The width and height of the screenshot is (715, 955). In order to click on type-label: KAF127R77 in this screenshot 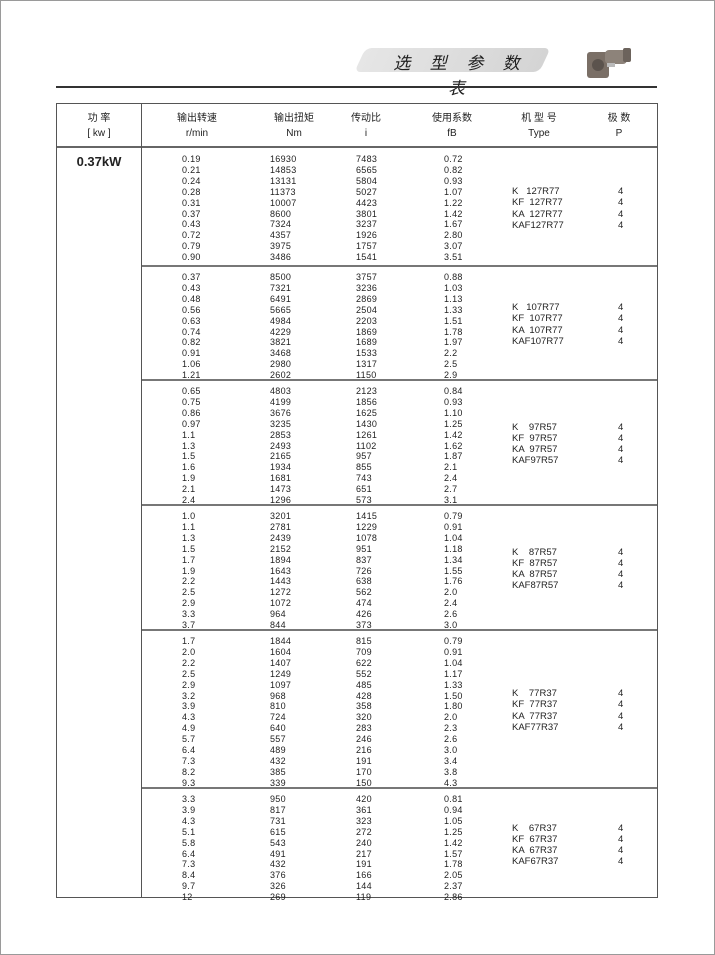, I will do `click(538, 225)`.